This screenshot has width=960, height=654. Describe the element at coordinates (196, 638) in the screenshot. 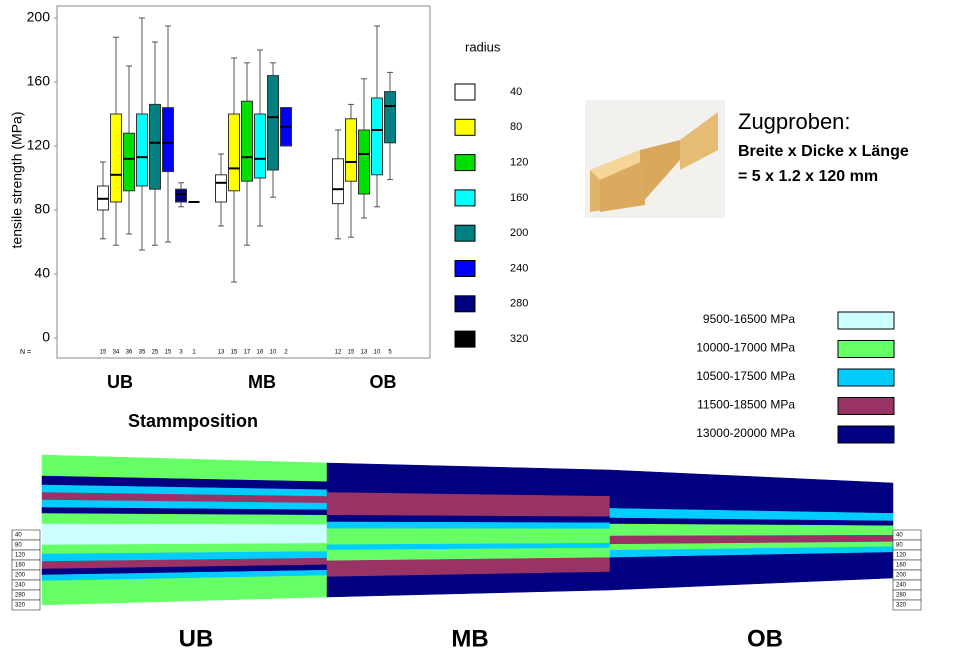

I see `band-label: UB` at that location.